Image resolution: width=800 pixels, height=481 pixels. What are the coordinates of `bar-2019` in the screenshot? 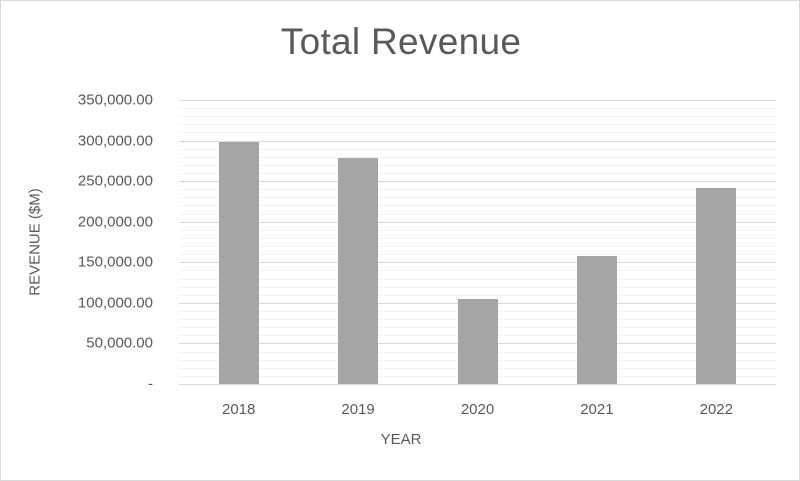 It's located at (358, 271).